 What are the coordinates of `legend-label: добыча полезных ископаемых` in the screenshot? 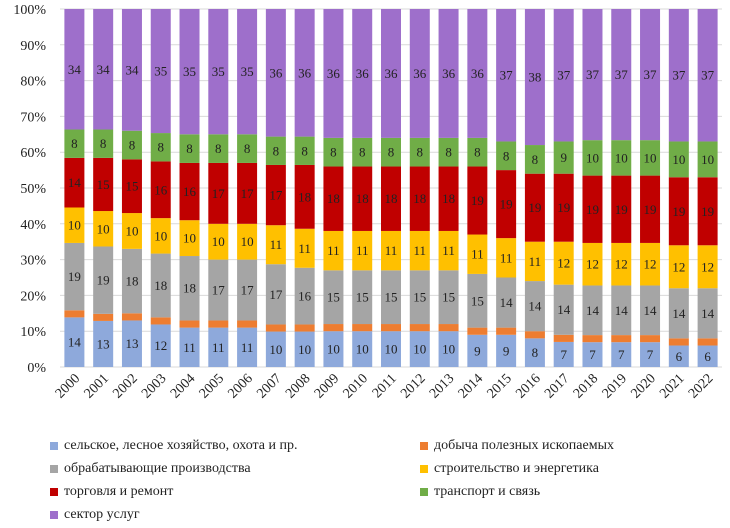 It's located at (524, 445).